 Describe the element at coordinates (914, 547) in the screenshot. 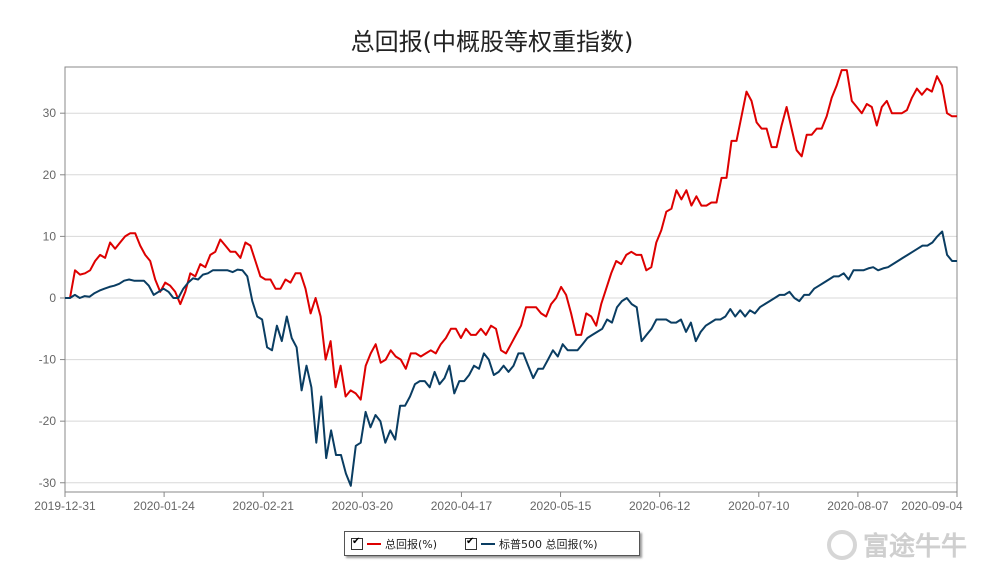

I see `watermark-text: 富途牛牛` at that location.